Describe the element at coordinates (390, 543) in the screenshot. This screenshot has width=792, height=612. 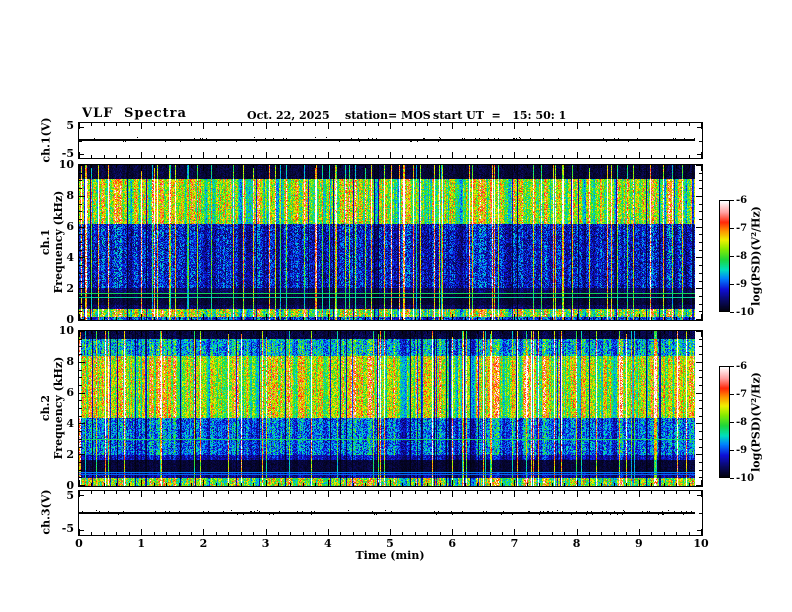
I see `x-tick-label: 5` at that location.